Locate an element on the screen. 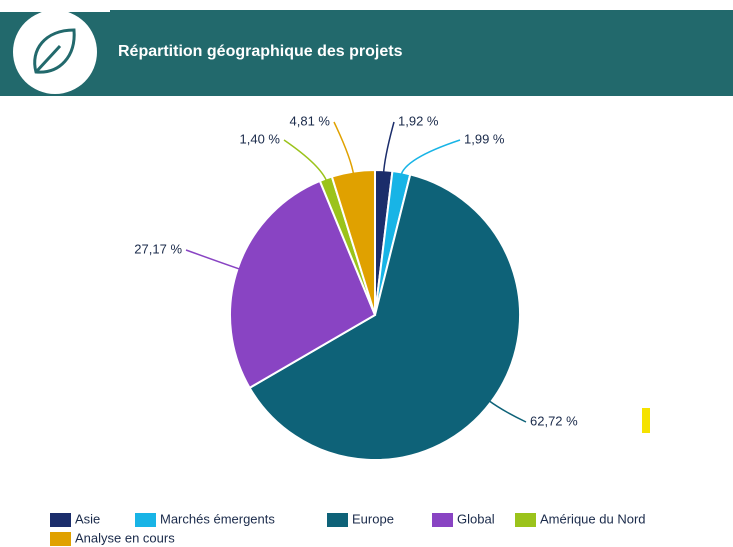 This screenshot has width=733, height=547. data-label: 1,92 % is located at coordinates (418, 120).